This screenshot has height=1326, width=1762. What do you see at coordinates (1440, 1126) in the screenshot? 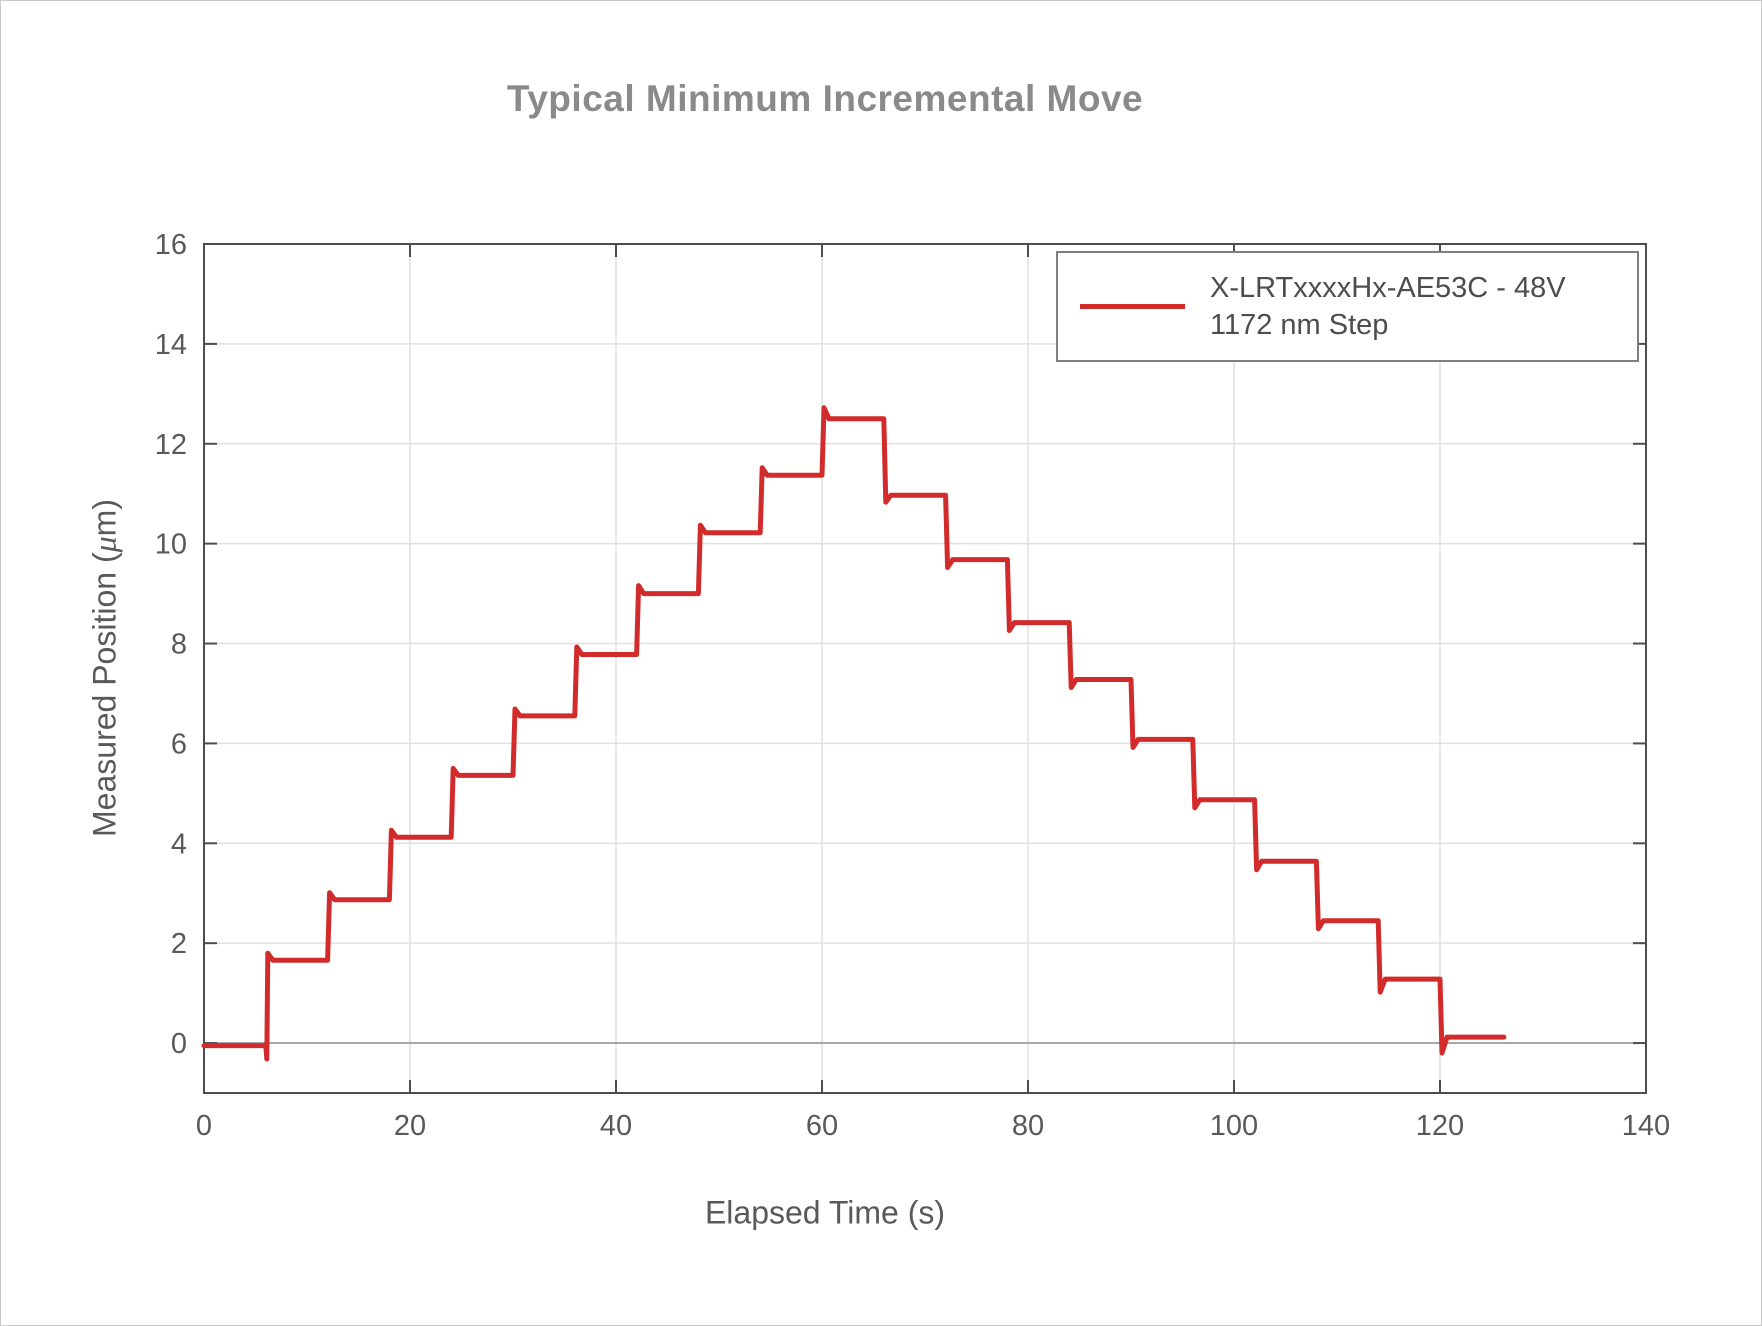
I see `x-tick-label: 120` at bounding box center [1440, 1126].